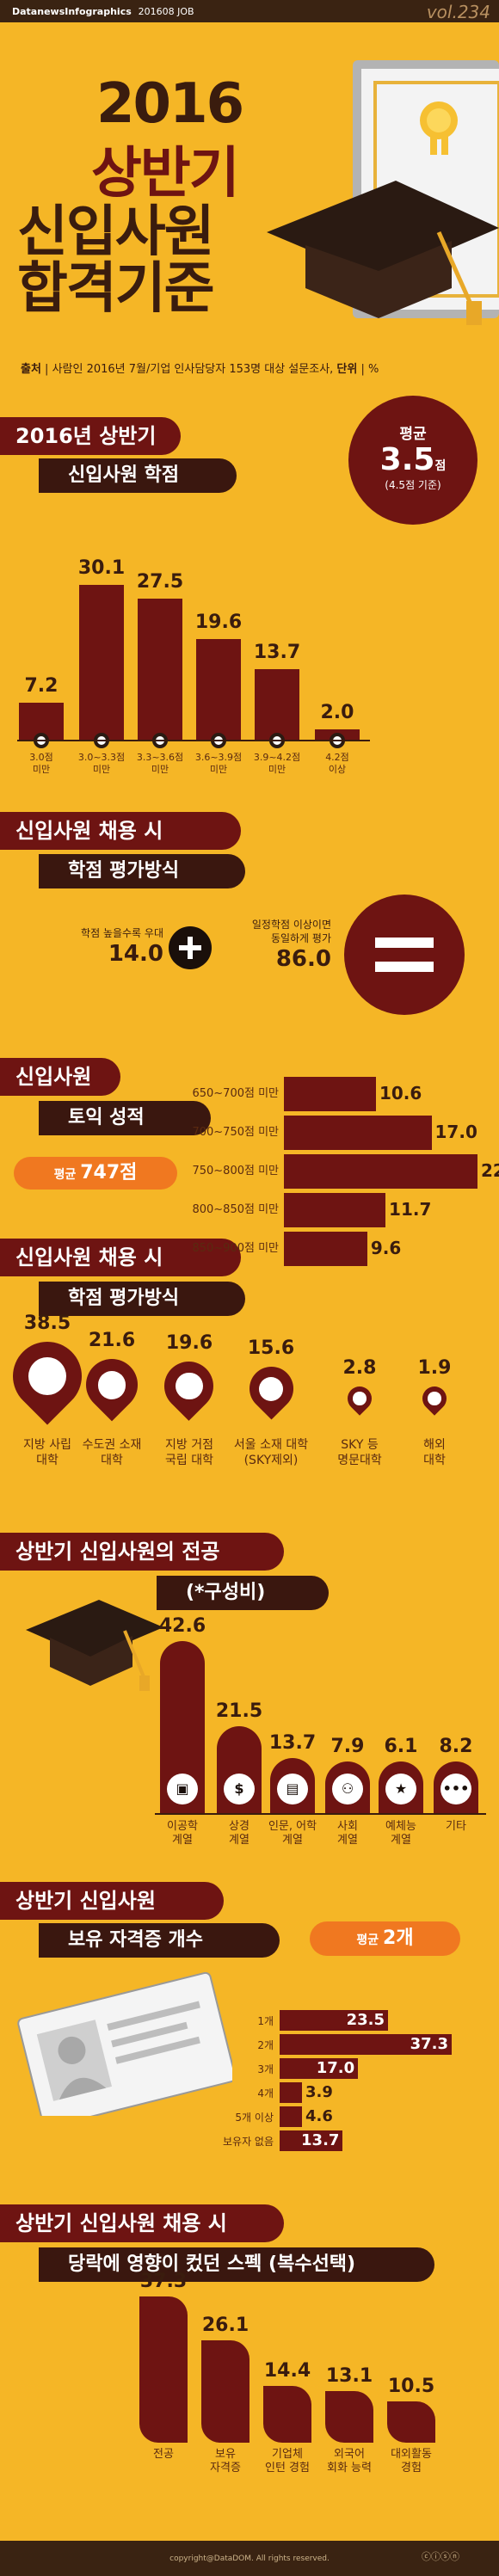  I want to click on toeic-bar-value: 9.6, so click(386, 1248).